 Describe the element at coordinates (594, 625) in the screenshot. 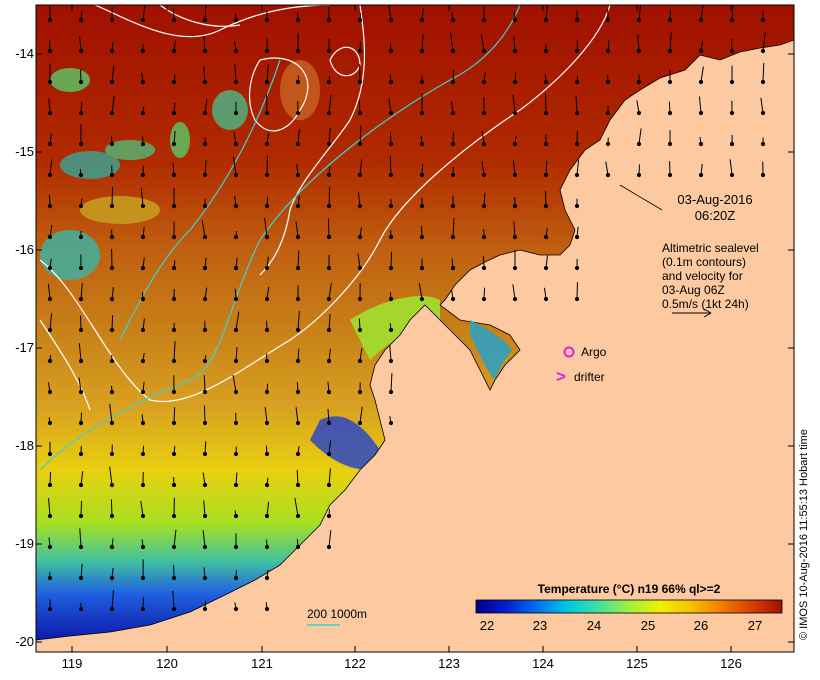

I see `colorbar-tick: 24` at that location.